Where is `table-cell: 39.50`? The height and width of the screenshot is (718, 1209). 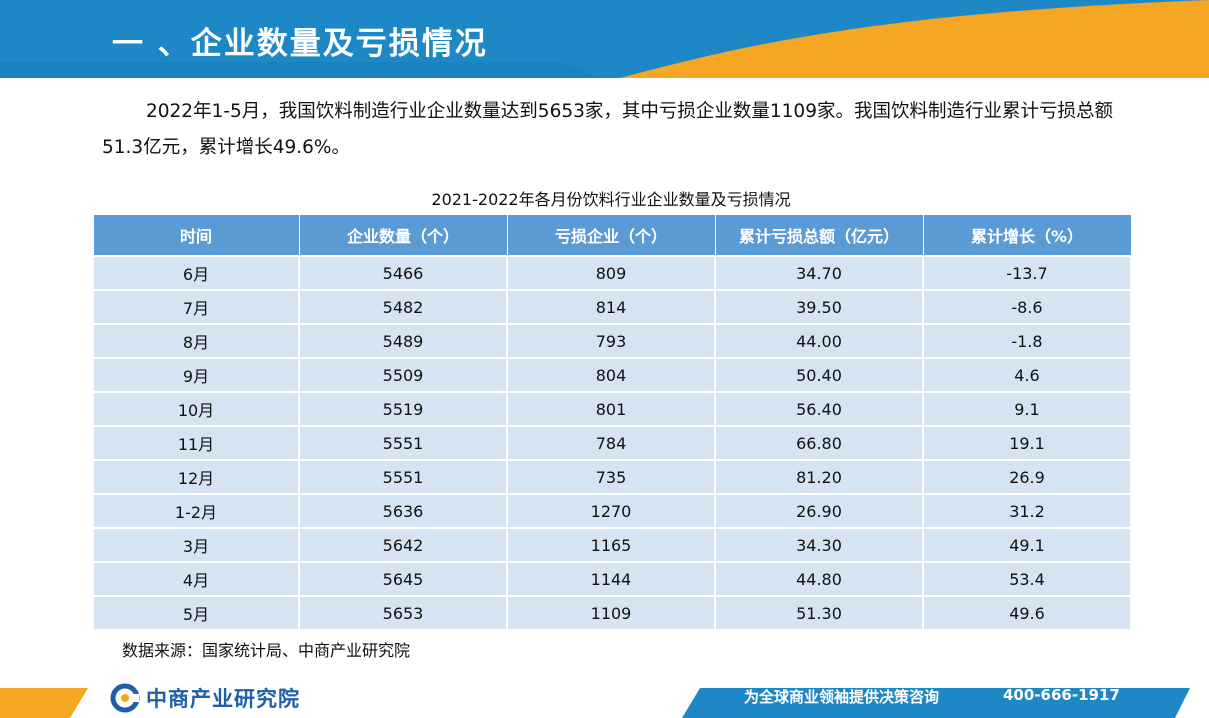
table-cell: 39.50 is located at coordinates (819, 307).